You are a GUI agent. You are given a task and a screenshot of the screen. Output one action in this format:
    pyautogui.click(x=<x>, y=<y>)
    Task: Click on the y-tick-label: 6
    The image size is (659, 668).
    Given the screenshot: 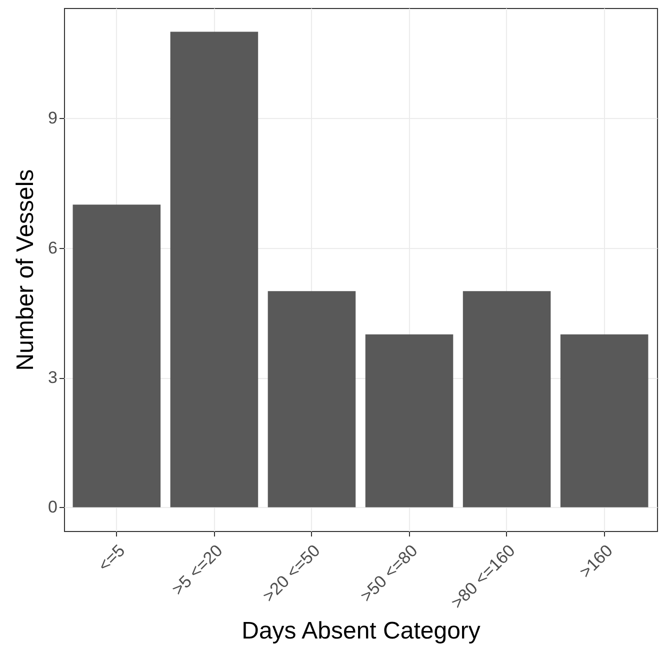 What is the action you would take?
    pyautogui.click(x=53, y=248)
    